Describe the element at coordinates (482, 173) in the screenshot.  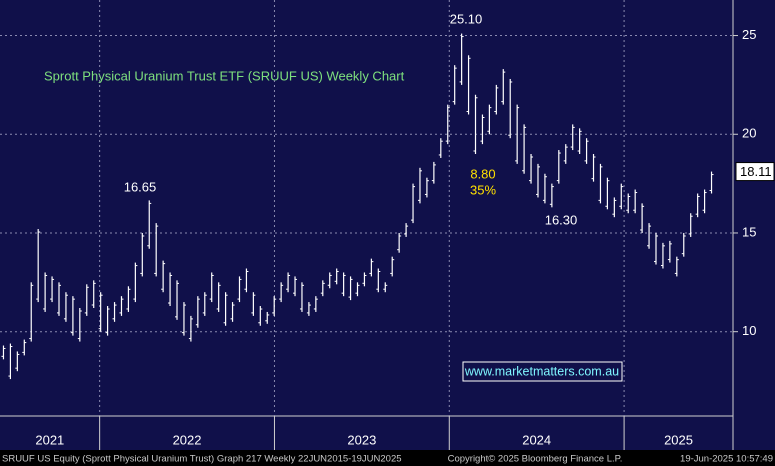
I see `annotation: 8.80` at that location.